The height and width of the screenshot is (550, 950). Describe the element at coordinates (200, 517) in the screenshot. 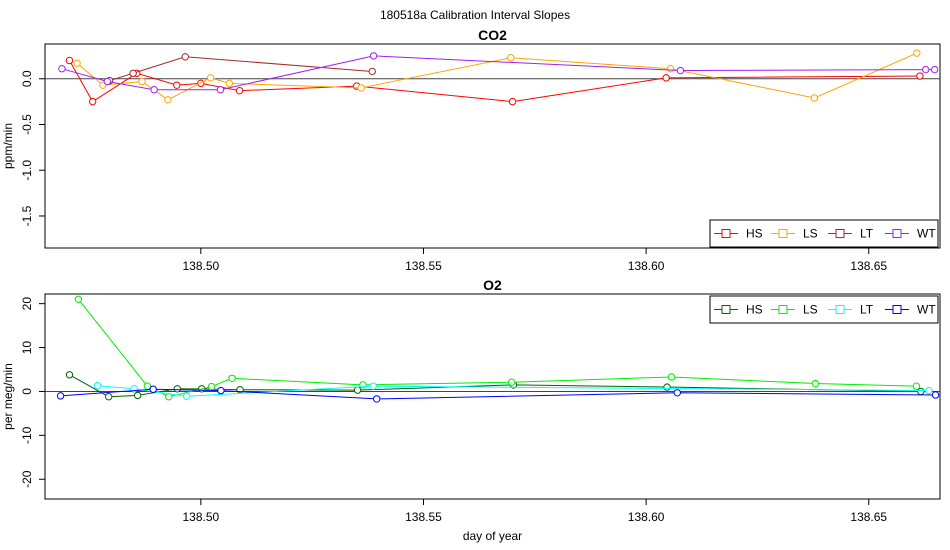

I see `o2-x-tick-label: 138.50` at that location.